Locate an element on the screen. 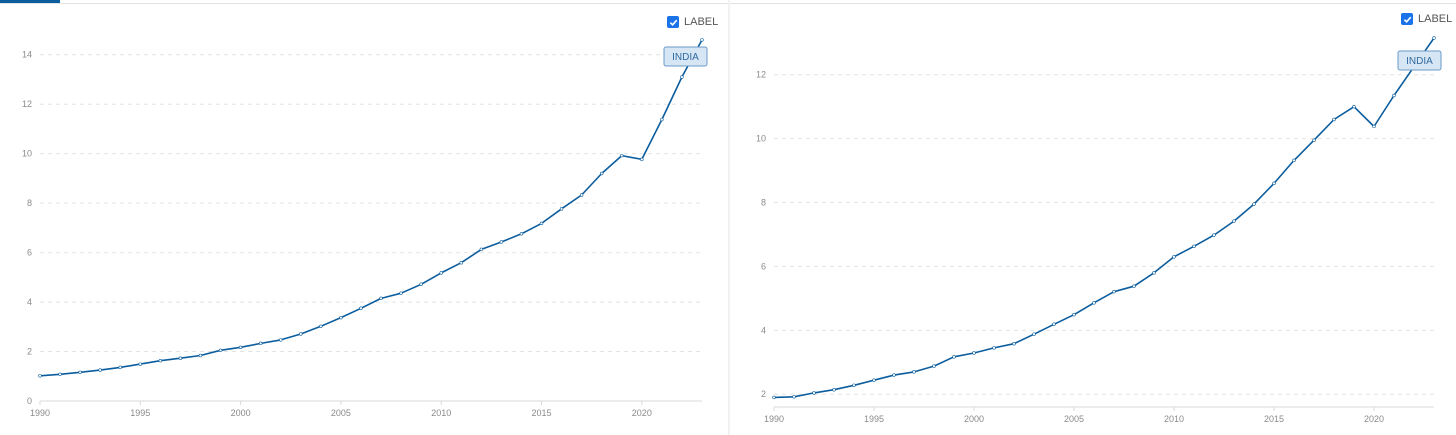 This screenshot has height=435, width=1456. y-tick-label: 10 is located at coordinates (27, 154).